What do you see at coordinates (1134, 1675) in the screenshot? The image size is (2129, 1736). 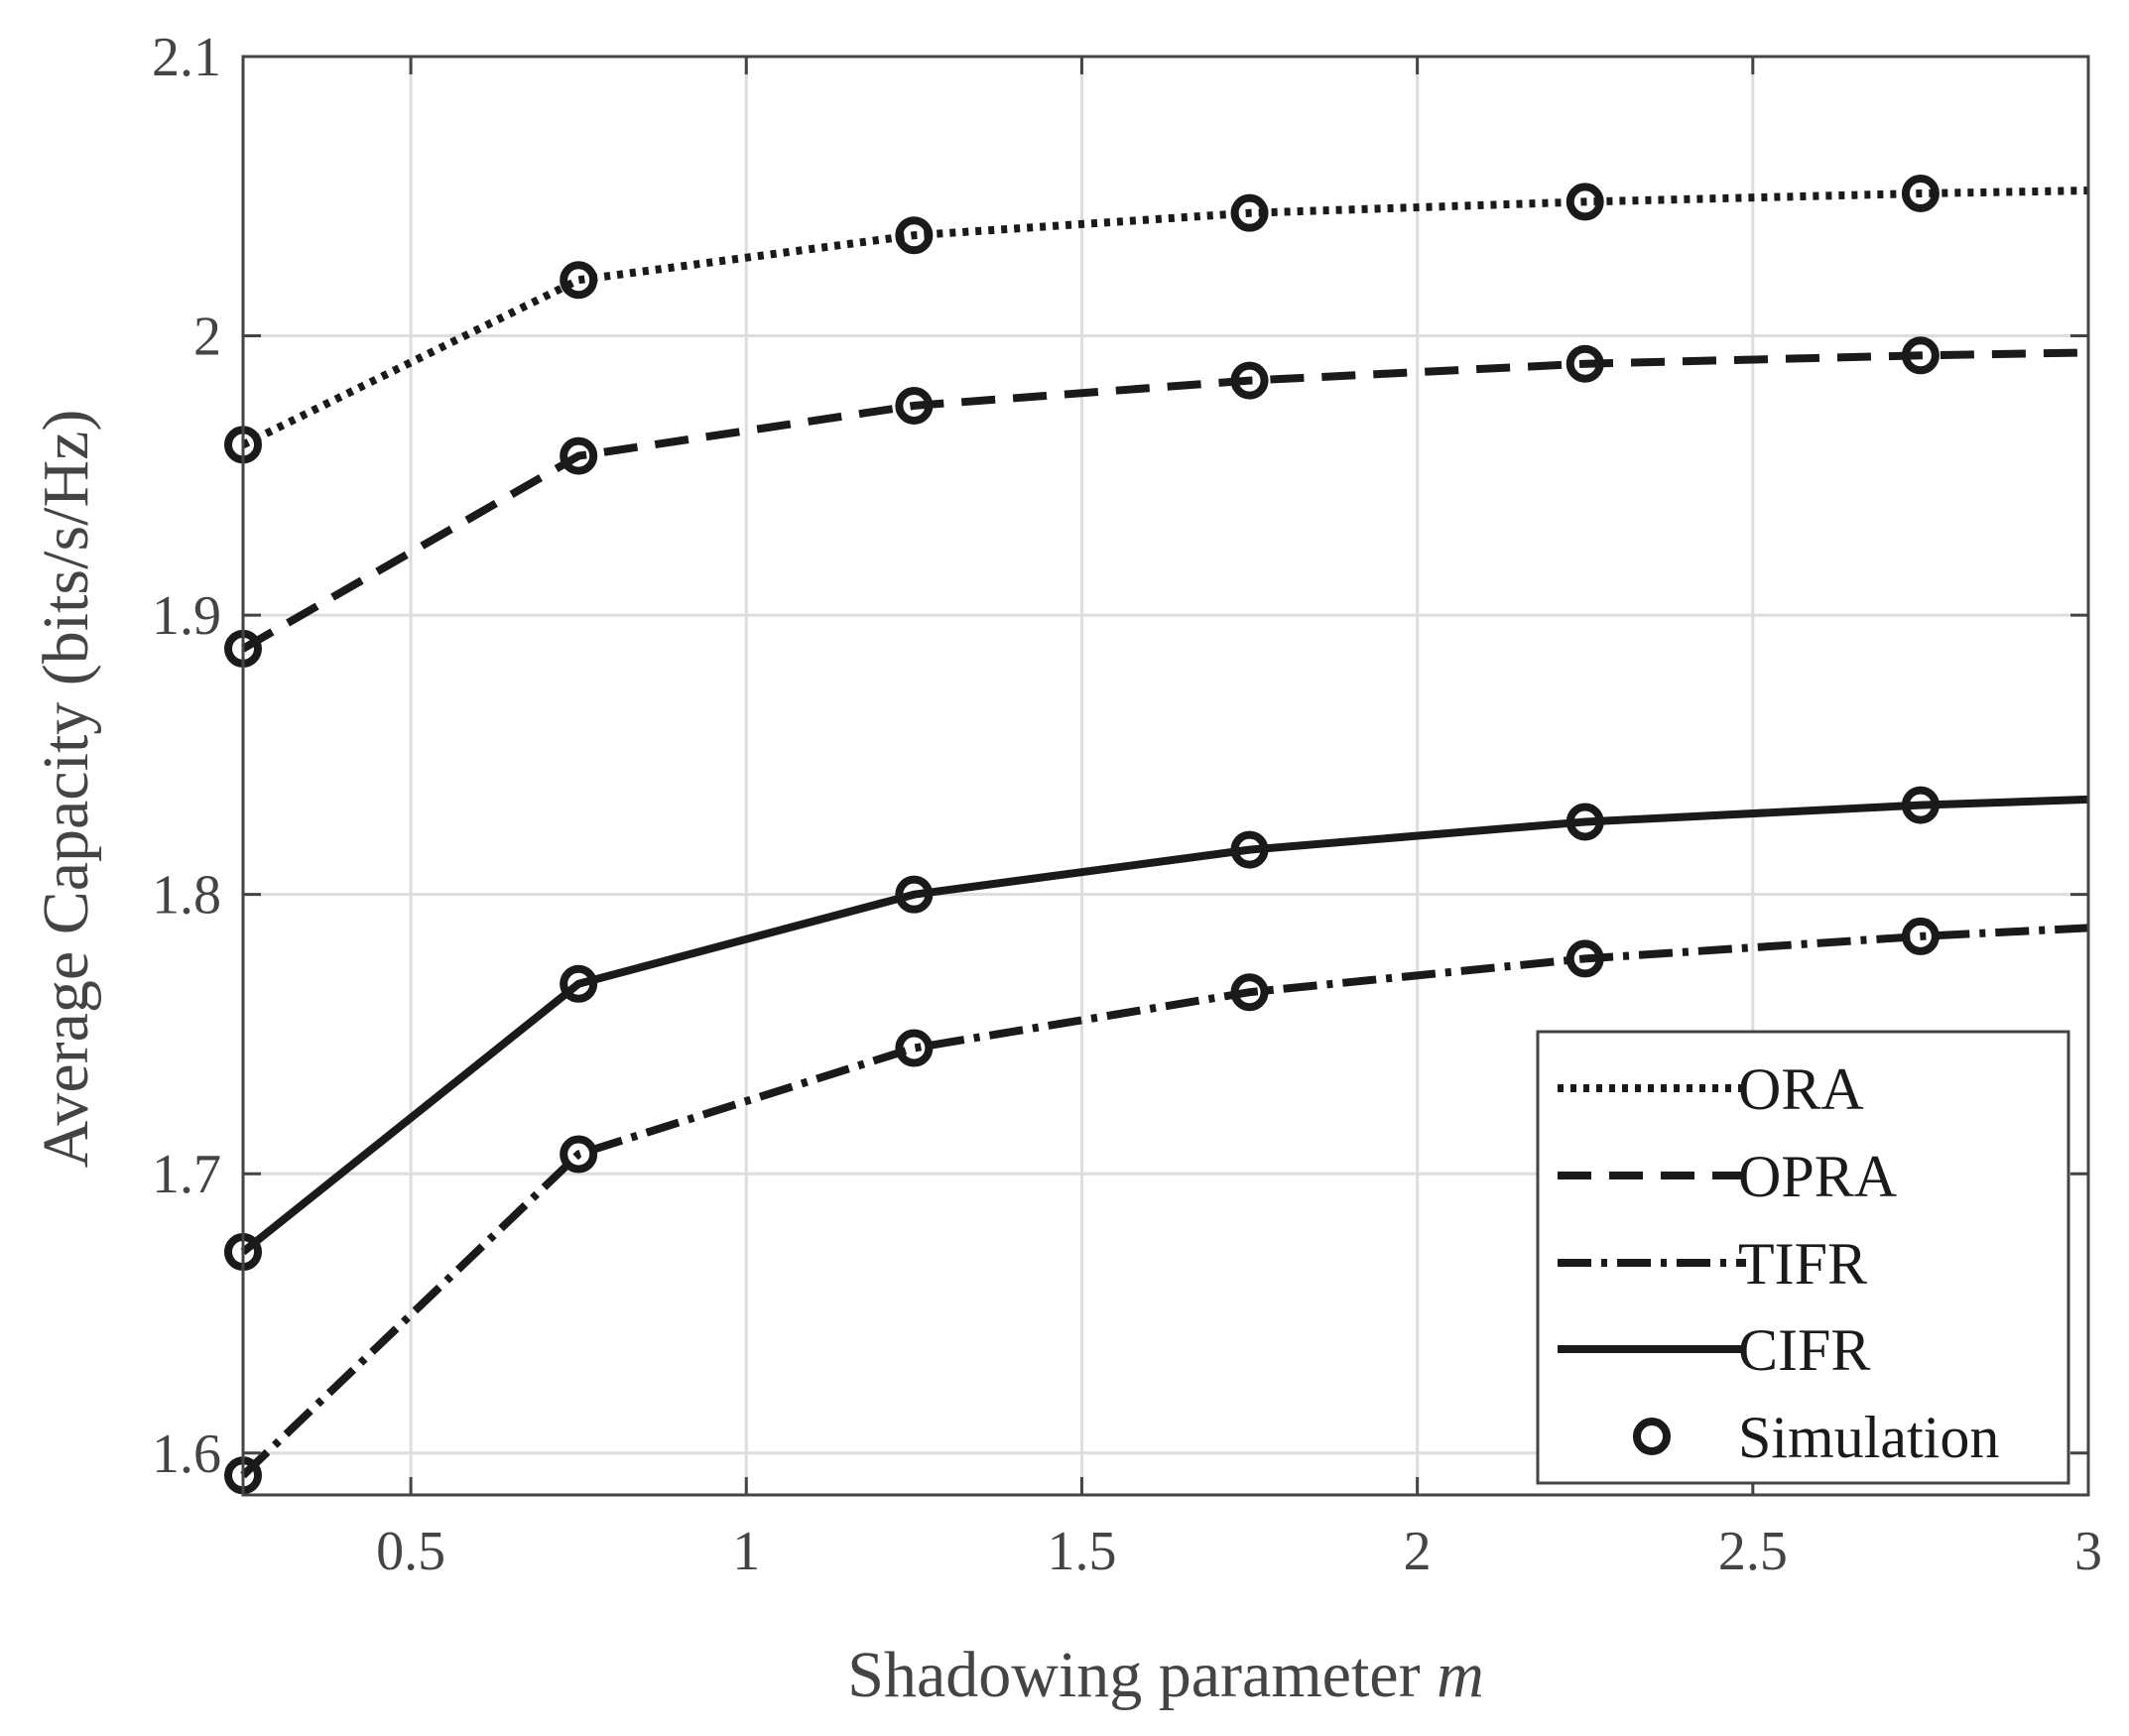 I see `x-axis-title-text: Shadowing parameter` at bounding box center [1134, 1675].